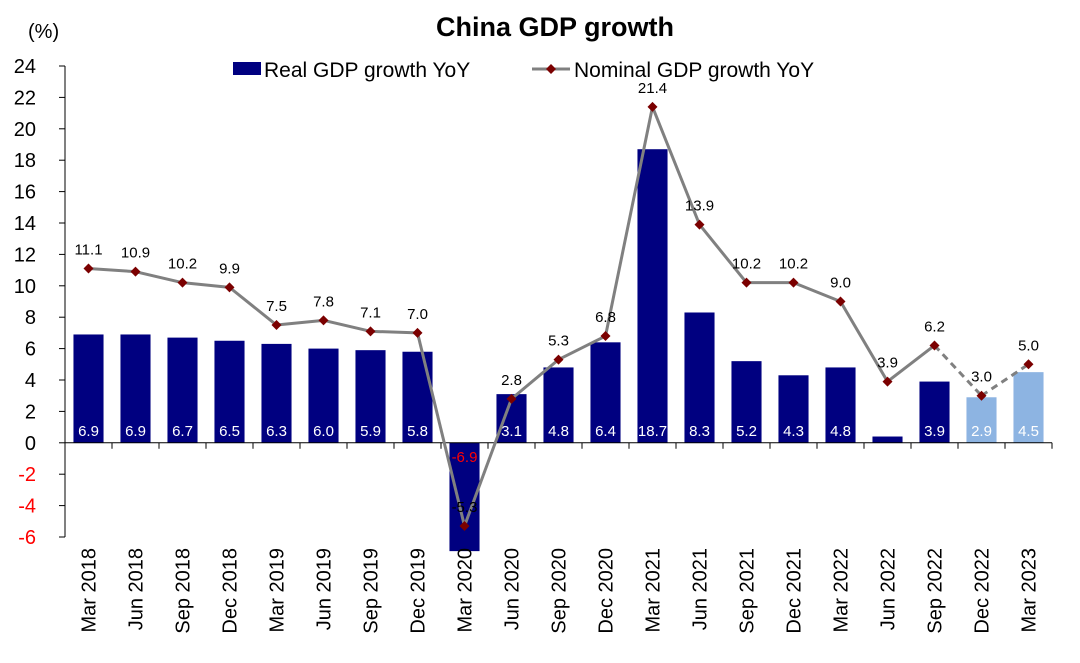  What do you see at coordinates (699, 206) in the screenshot?
I see `line-value-label: 13.9` at bounding box center [699, 206].